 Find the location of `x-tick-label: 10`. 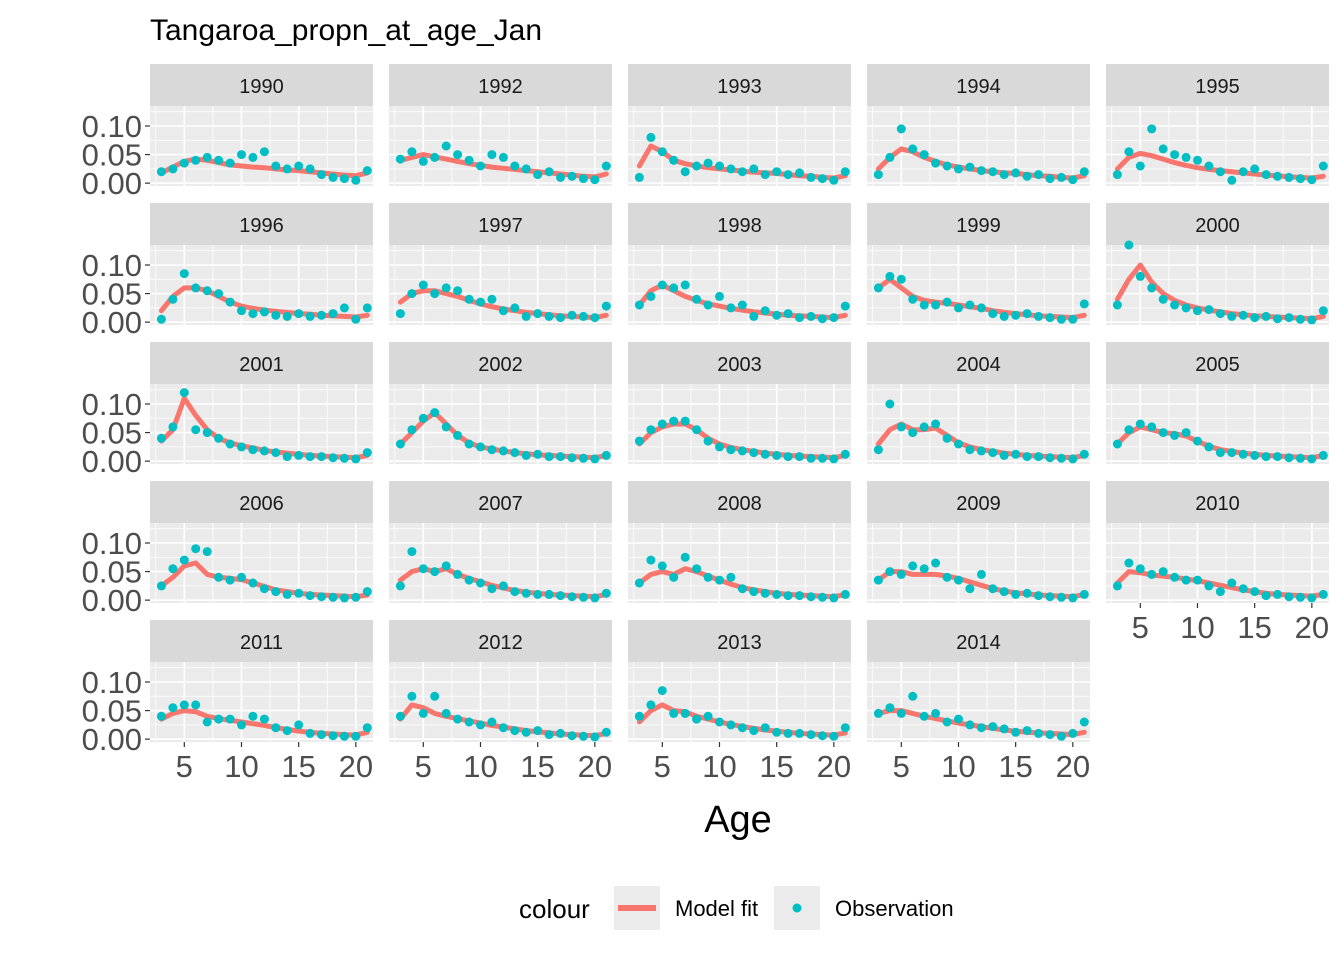

x-tick-label: 10 is located at coordinates (958, 766).